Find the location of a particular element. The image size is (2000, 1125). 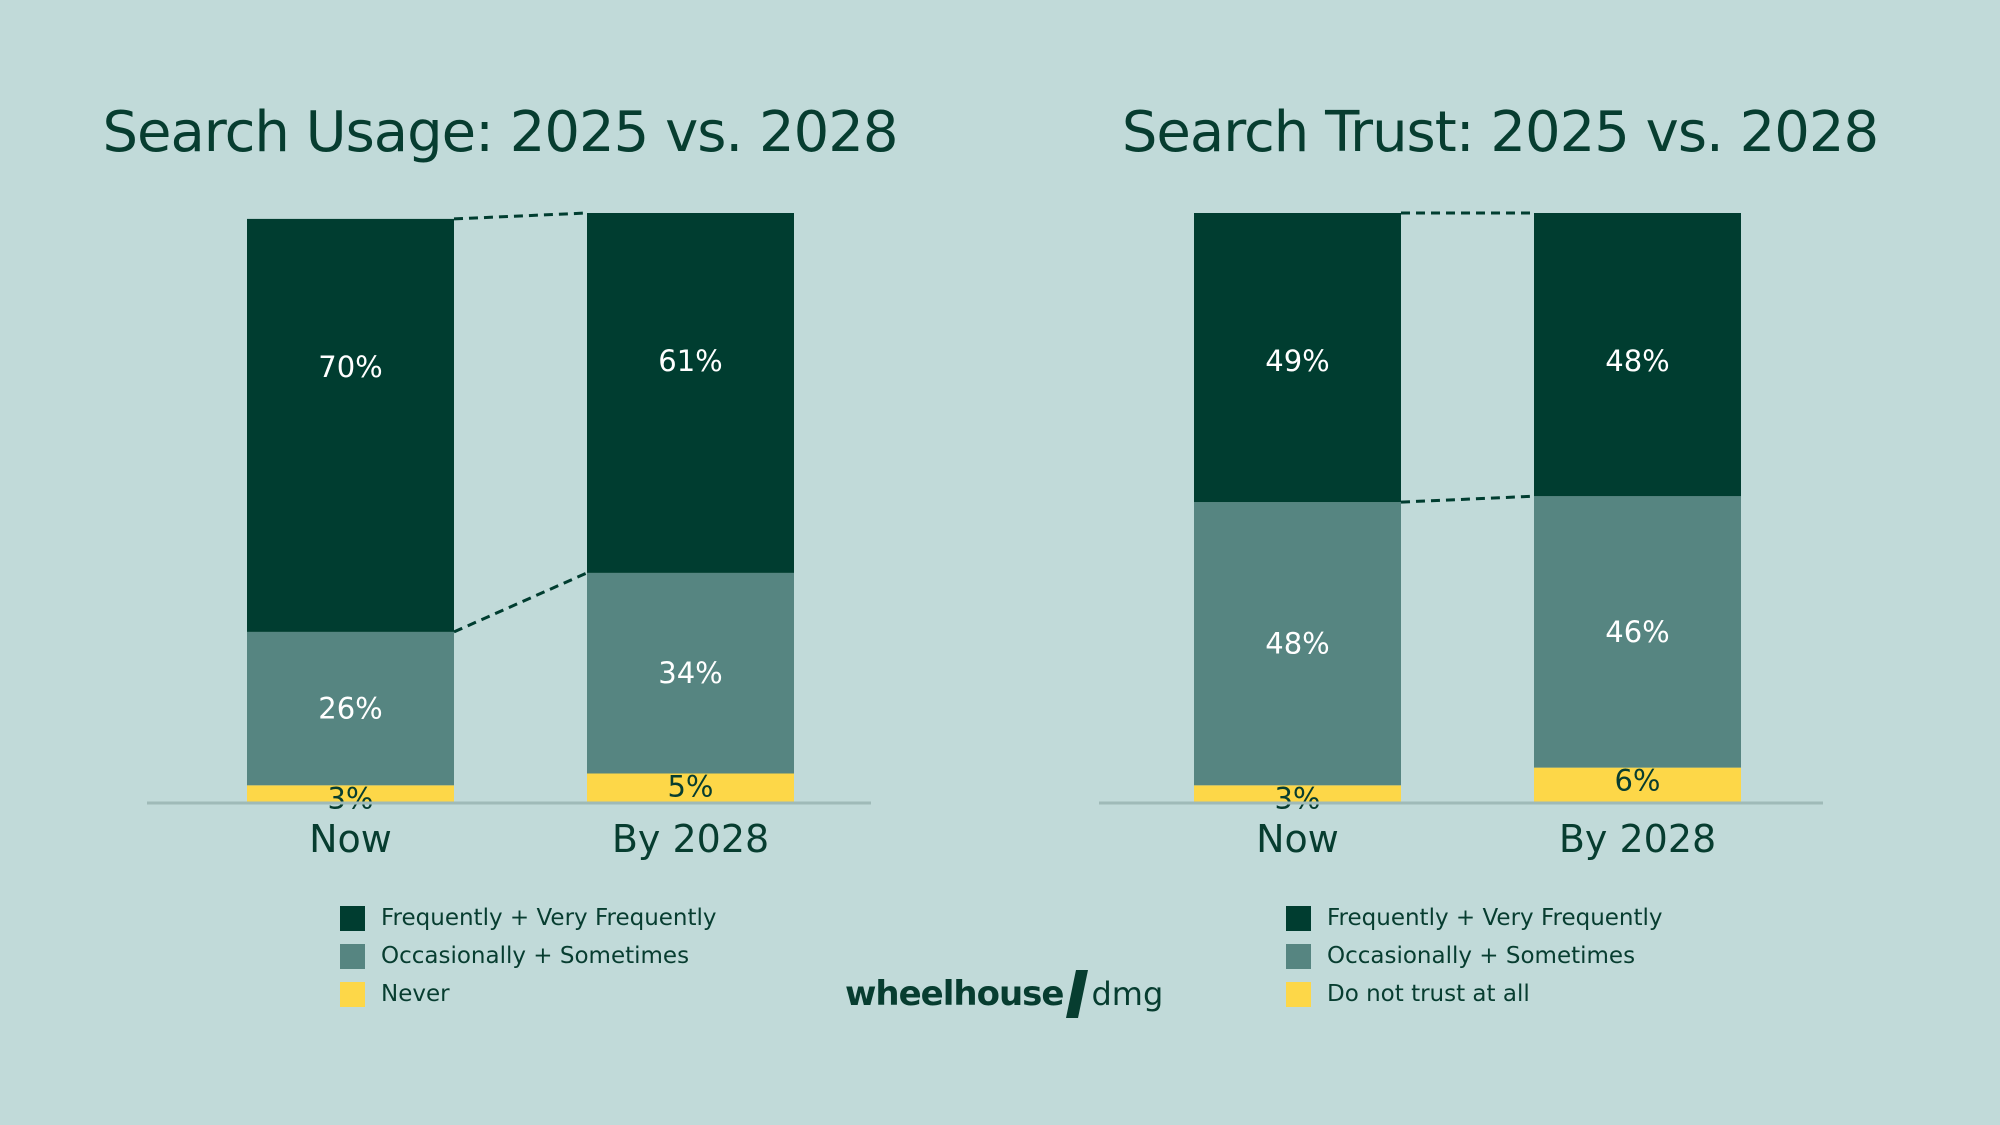

logo-brand: wheelhouse is located at coordinates (954, 994).